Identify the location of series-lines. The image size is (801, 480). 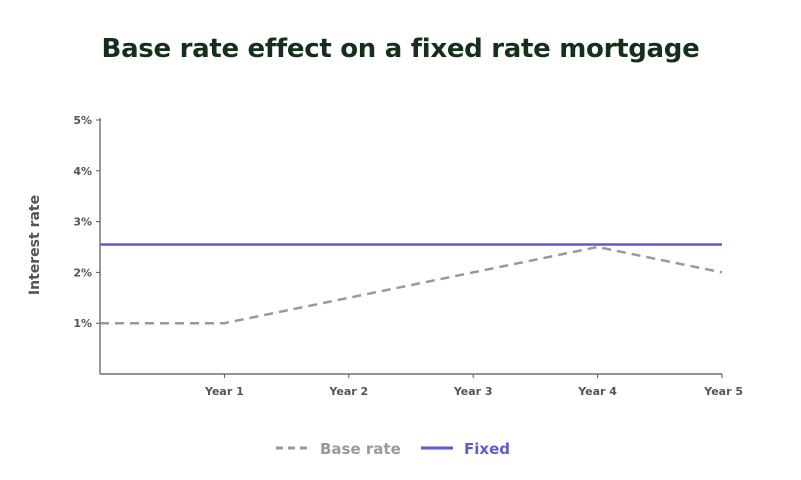
(411, 284).